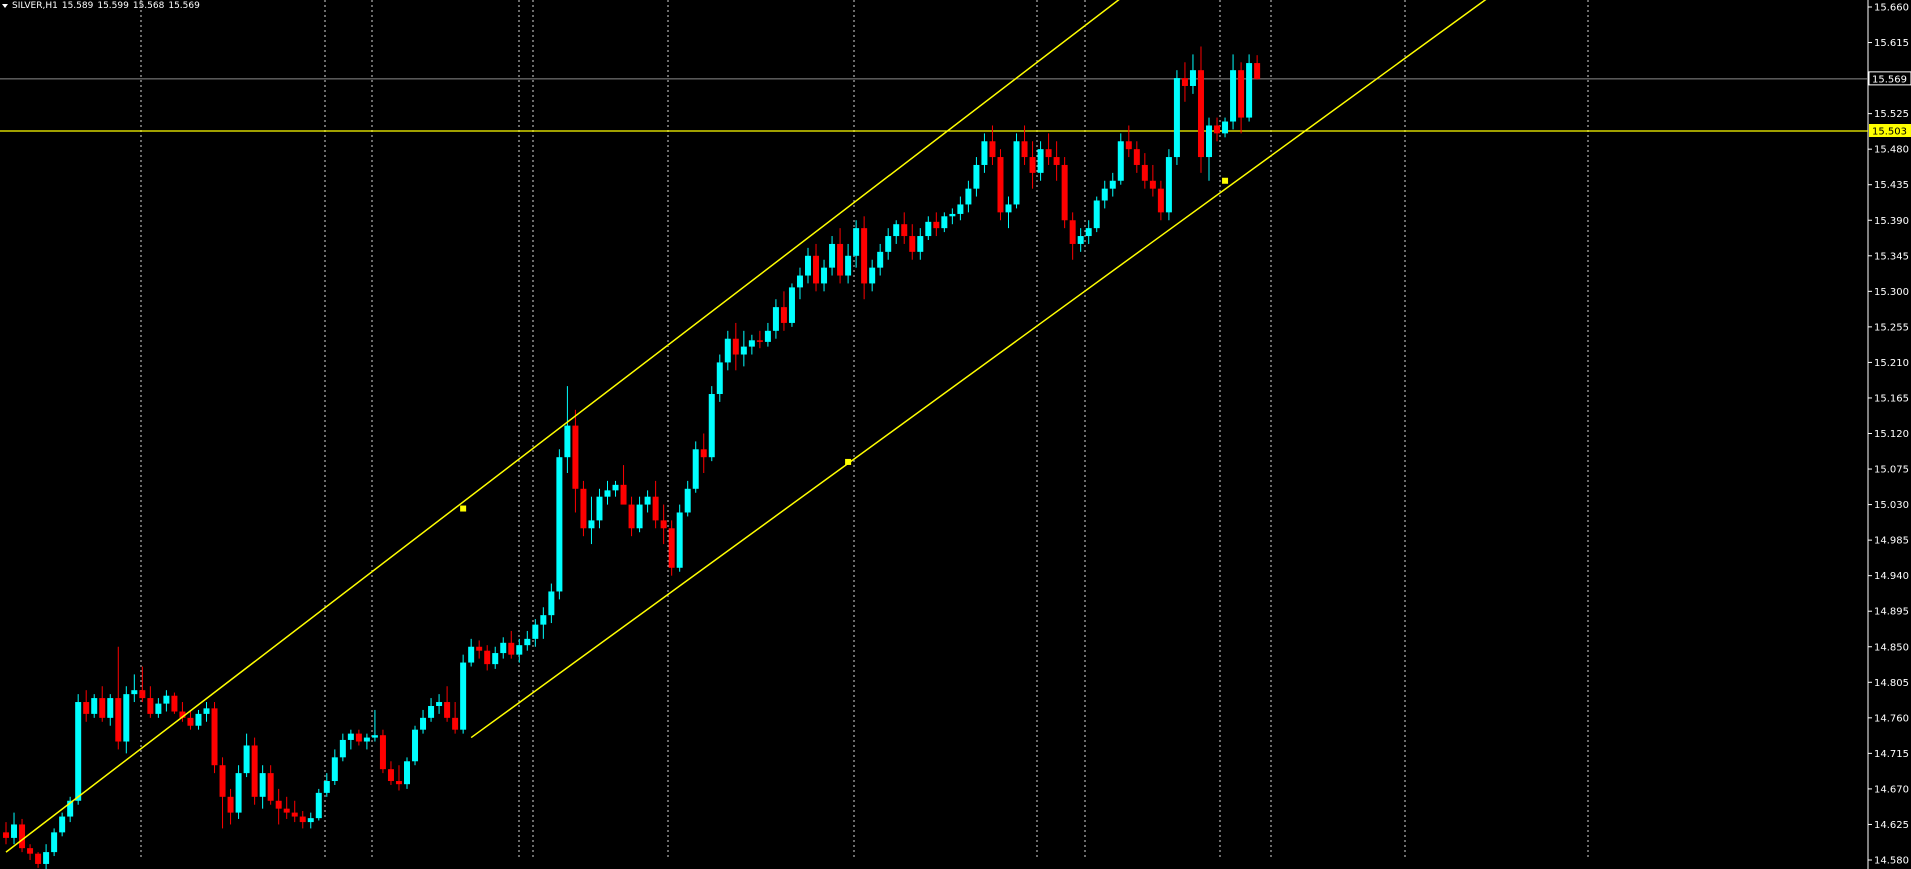 This screenshot has height=869, width=1911. Describe the element at coordinates (1891, 861) in the screenshot. I see `price-tick-label: 14.580` at that location.